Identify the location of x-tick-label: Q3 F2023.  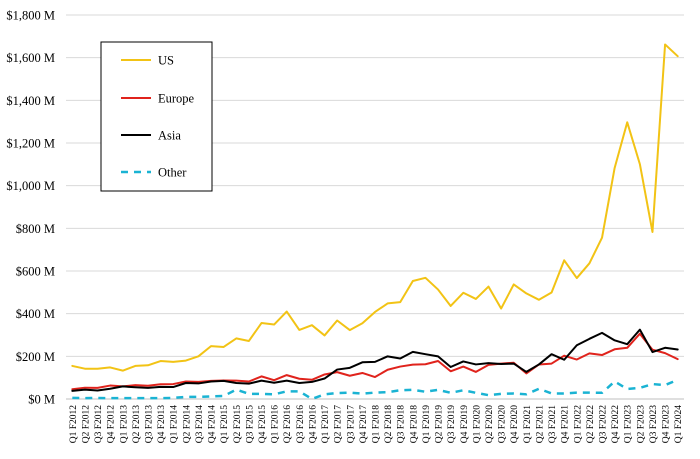
(654, 424).